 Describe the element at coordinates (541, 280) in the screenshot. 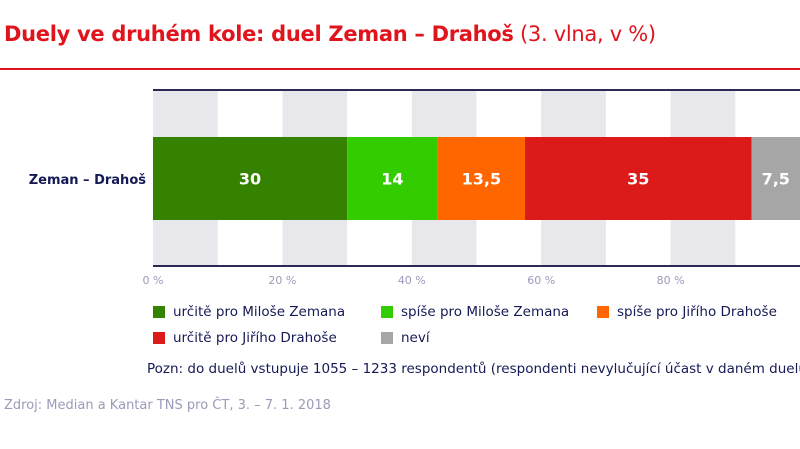

I see `x-tick-label: 60 %` at that location.